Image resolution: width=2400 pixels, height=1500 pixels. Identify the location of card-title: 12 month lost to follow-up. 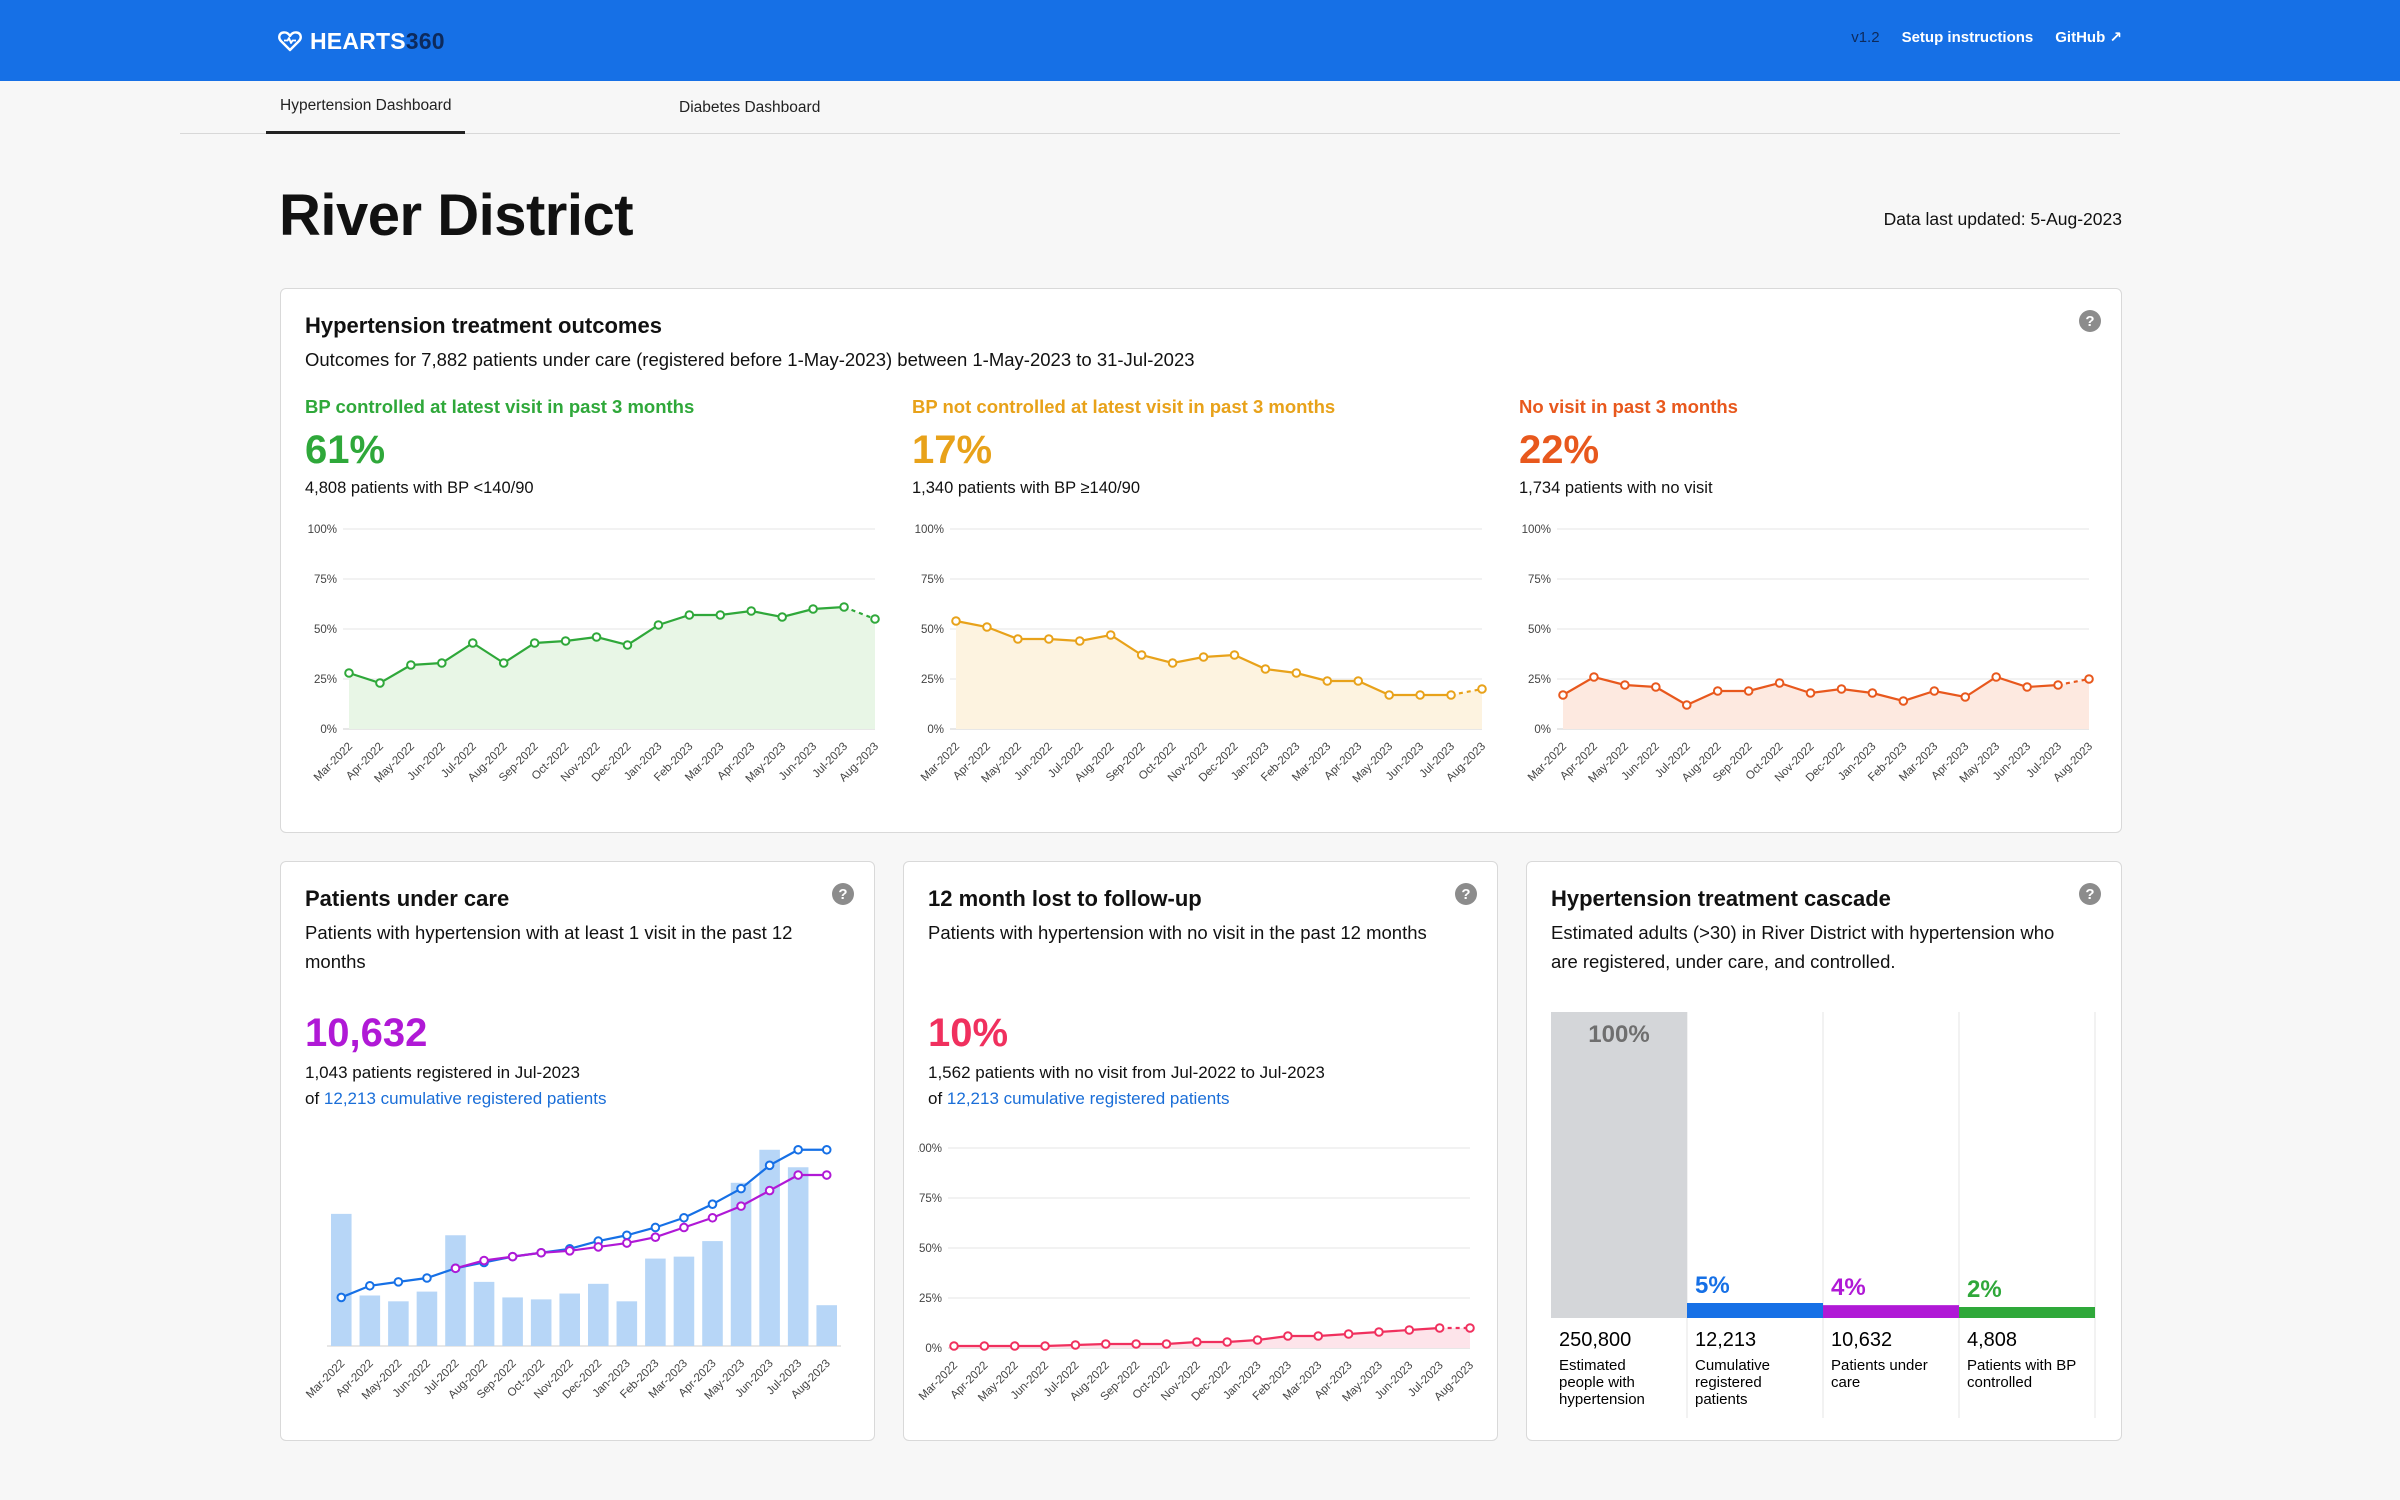
(1065, 898).